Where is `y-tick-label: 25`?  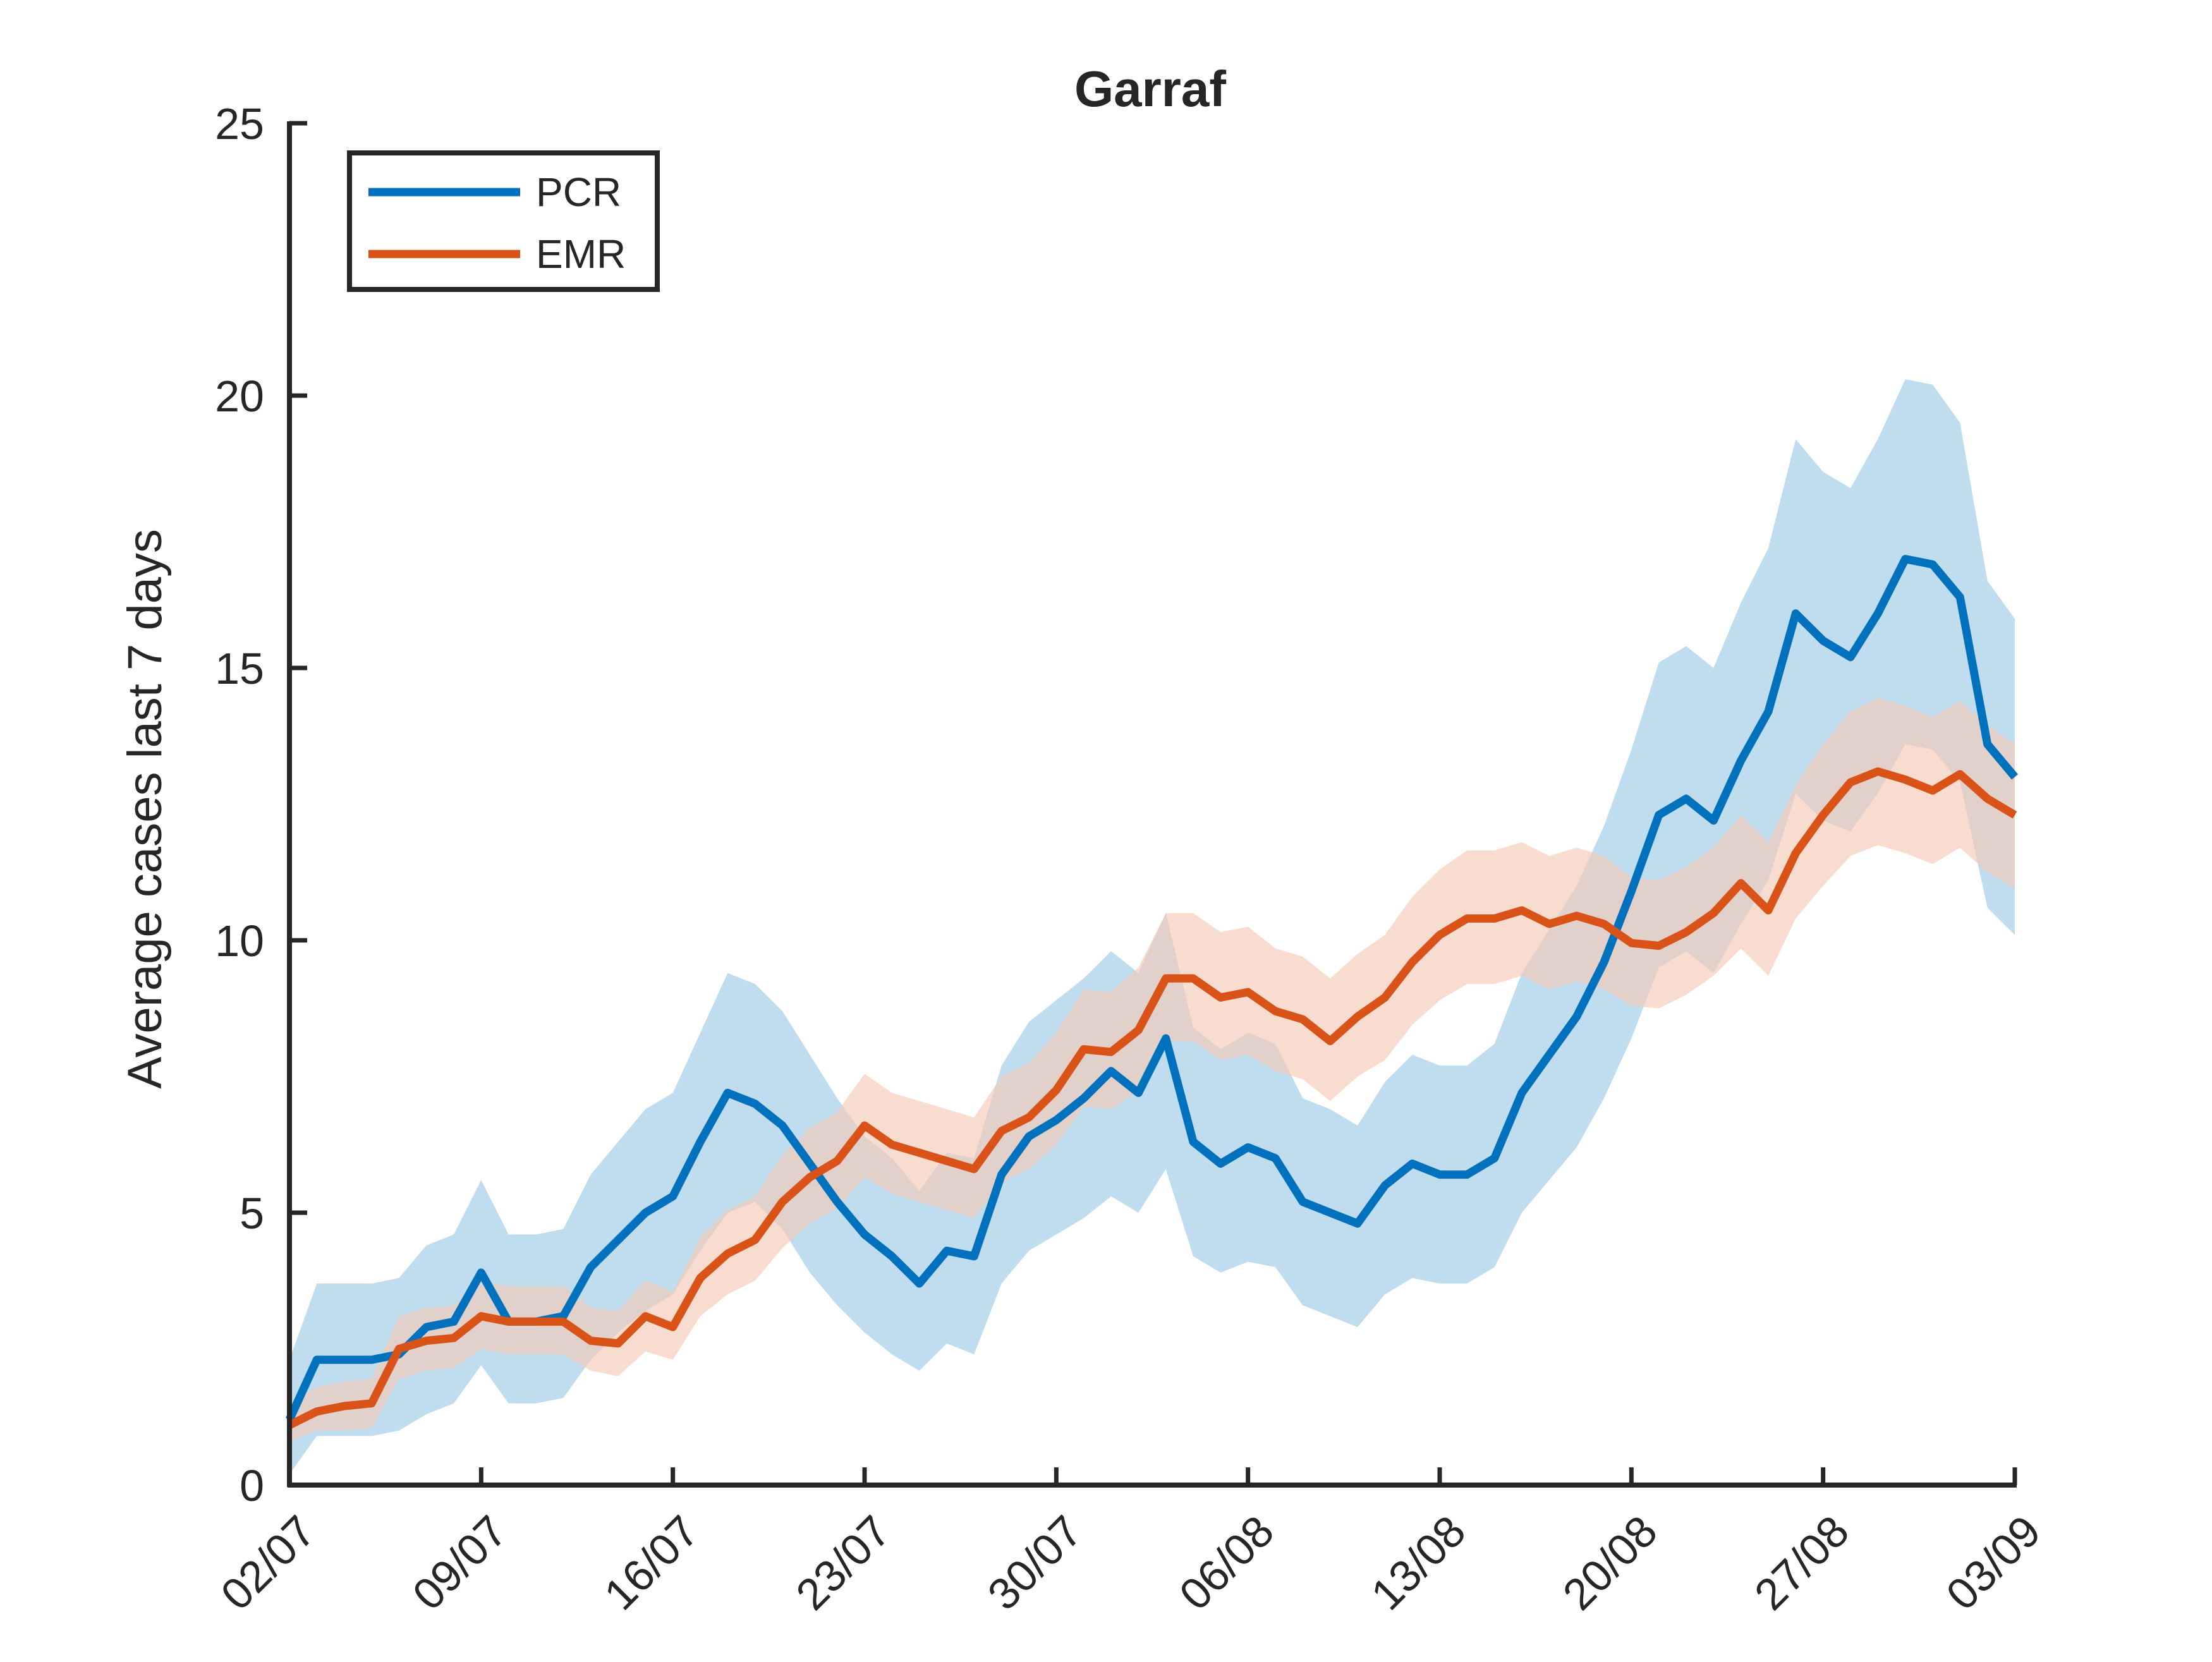 y-tick-label: 25 is located at coordinates (240, 124).